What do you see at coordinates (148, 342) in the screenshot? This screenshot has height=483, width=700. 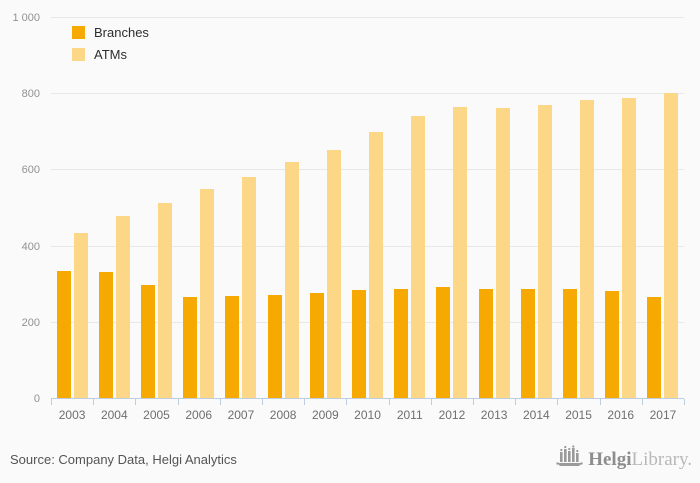 I see `bar-branches-2005` at bounding box center [148, 342].